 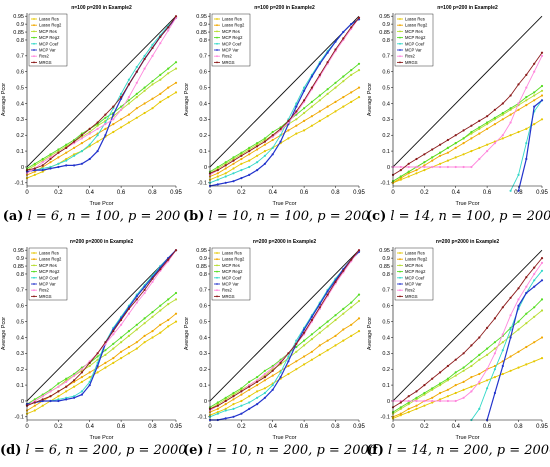 What do you see at coordinates (376, 216) in the screenshot?
I see `caption-label: (c)` at bounding box center [376, 216].